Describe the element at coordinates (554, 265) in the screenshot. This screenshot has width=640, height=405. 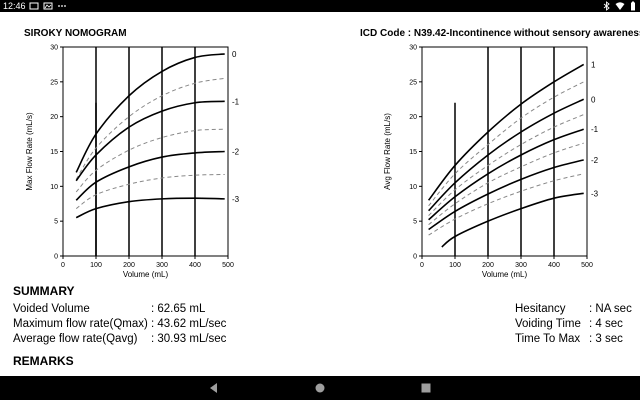
I see `right-chart-x-tick-label: 400` at that location.